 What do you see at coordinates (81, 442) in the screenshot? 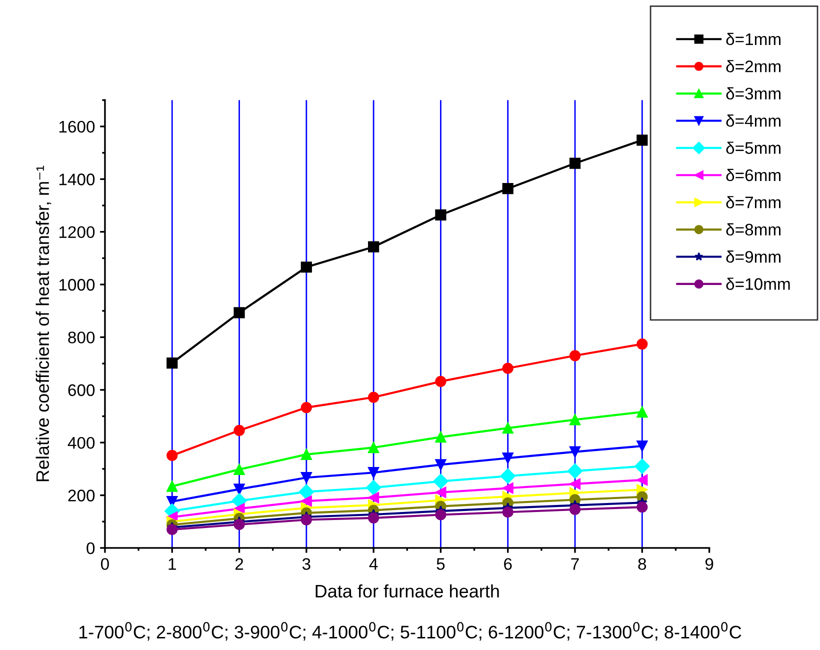
I see `y-tick-label: 400` at bounding box center [81, 442].